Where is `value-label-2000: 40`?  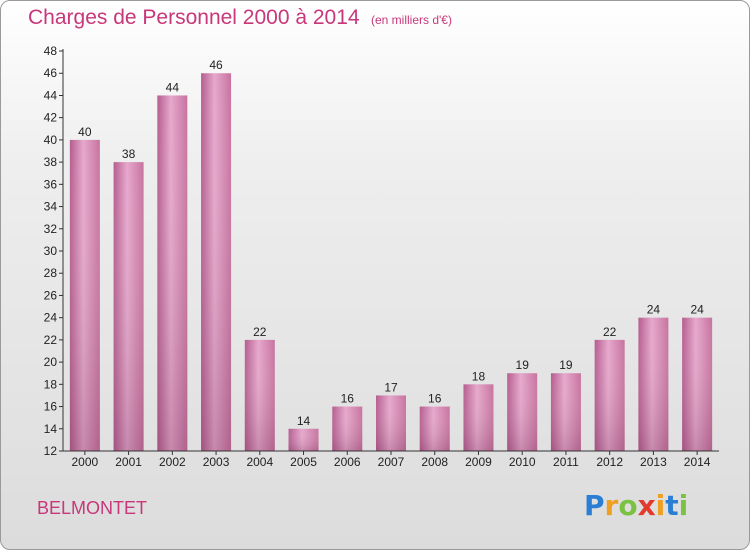
value-label-2000: 40 is located at coordinates (85, 132).